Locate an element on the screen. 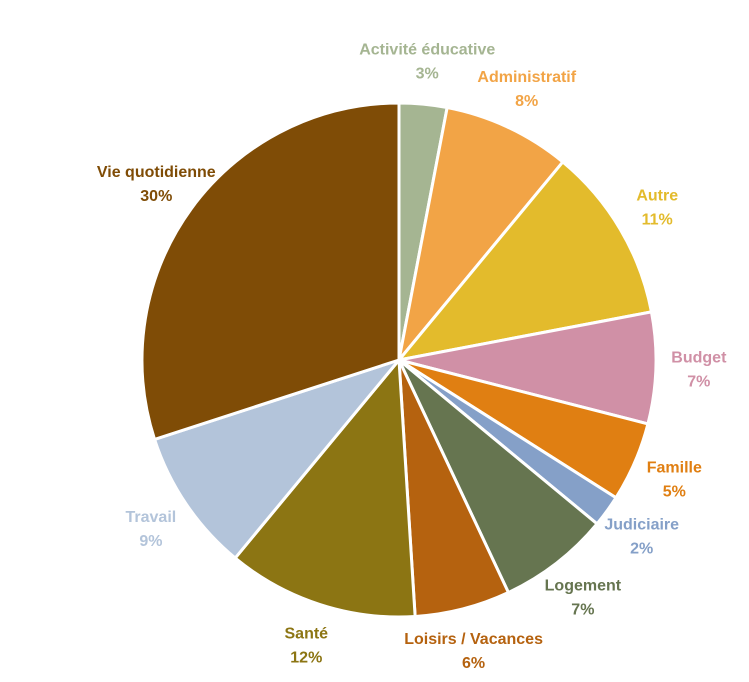  slice-label: Loisirs / Vacances is located at coordinates (473, 639).